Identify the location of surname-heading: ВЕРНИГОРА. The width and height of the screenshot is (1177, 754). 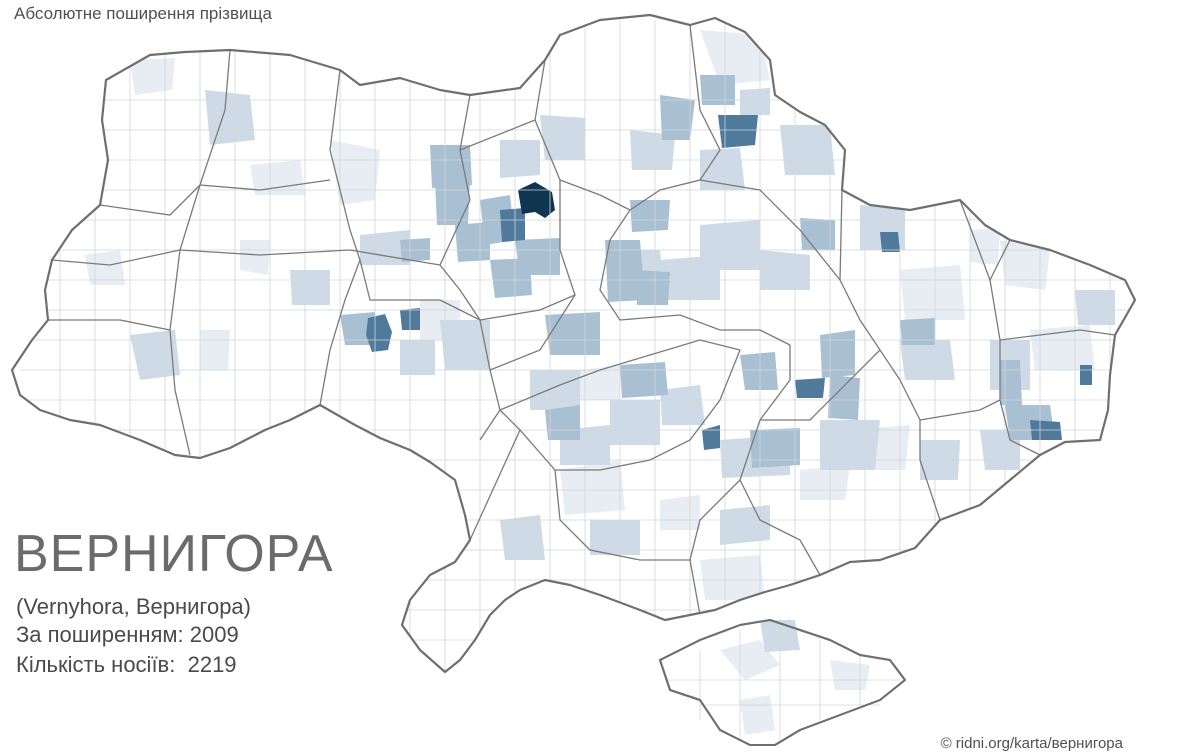
(174, 554).